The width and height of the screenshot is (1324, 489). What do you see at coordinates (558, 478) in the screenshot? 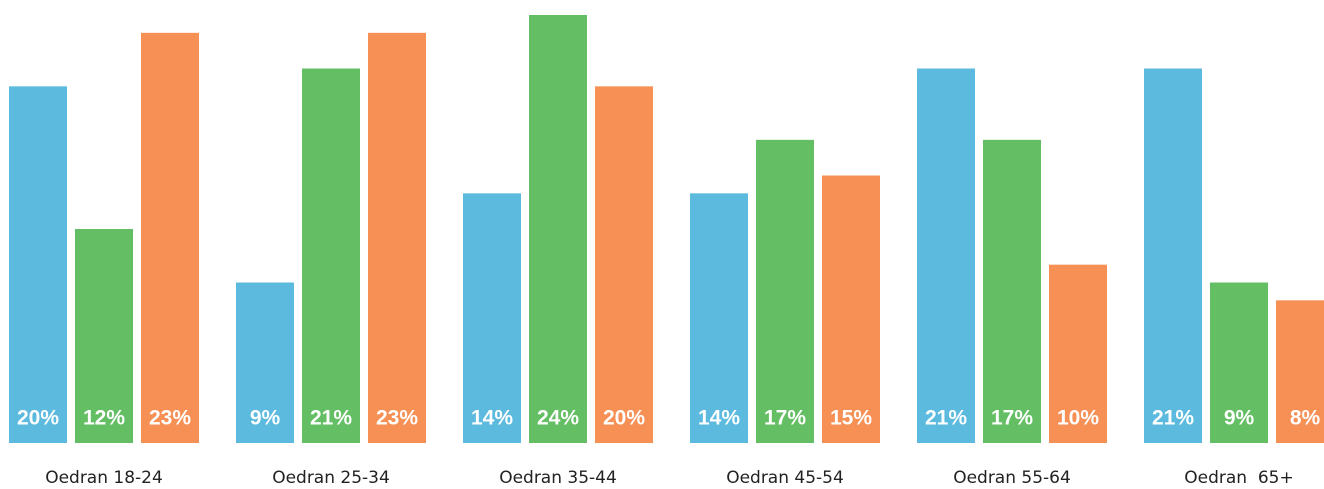
I see `x-tick-label: Oedran 35-44` at bounding box center [558, 478].